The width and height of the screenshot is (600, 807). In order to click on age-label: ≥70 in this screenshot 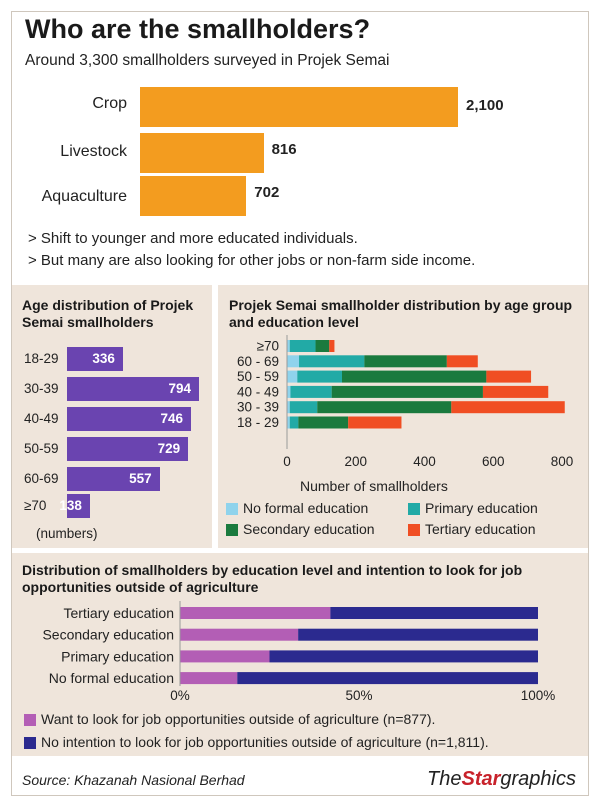, I will do `click(35, 505)`.